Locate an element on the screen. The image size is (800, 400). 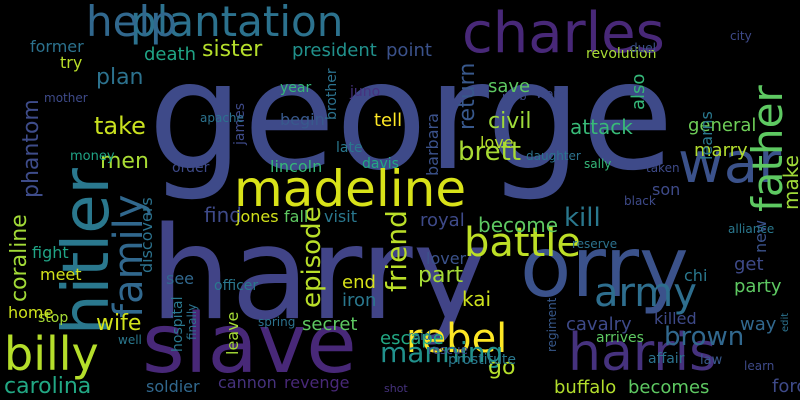
word: death is located at coordinates (170, 54).